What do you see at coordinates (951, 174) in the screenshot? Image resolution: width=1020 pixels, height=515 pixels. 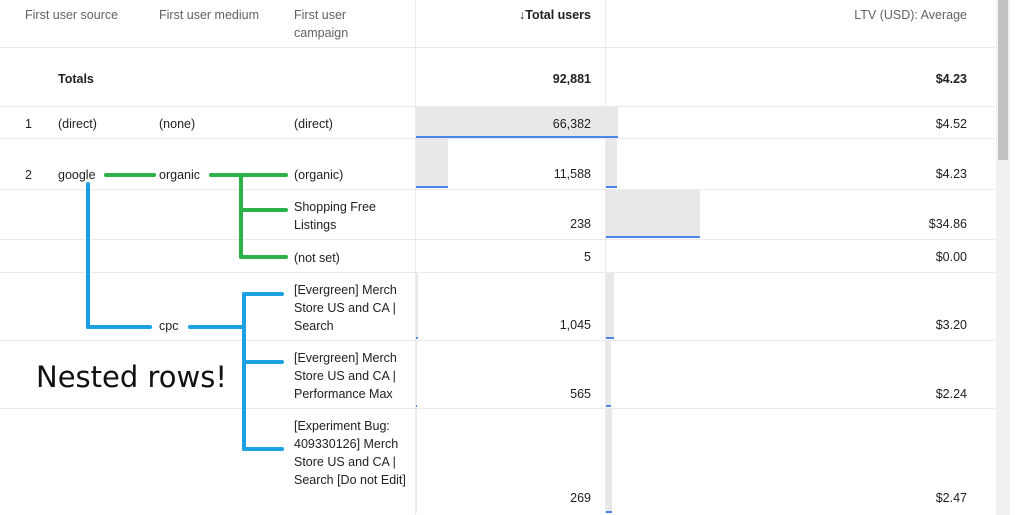 I see `row-ltv: $4.23` at bounding box center [951, 174].